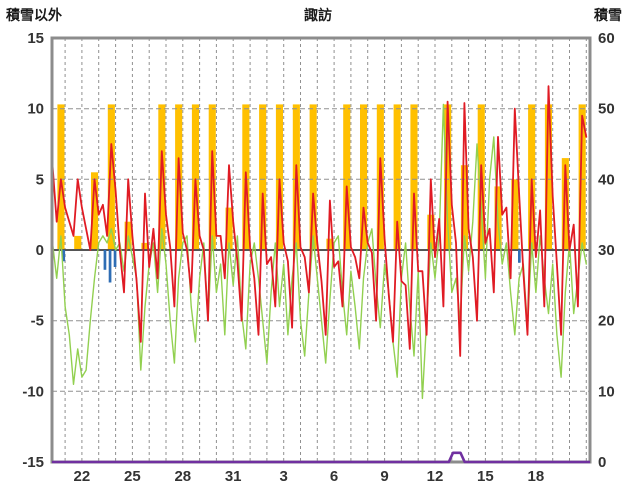 Image resolution: width=636 pixels, height=501 pixels. I want to click on left-axis-title: 積雪以外, so click(34, 15).